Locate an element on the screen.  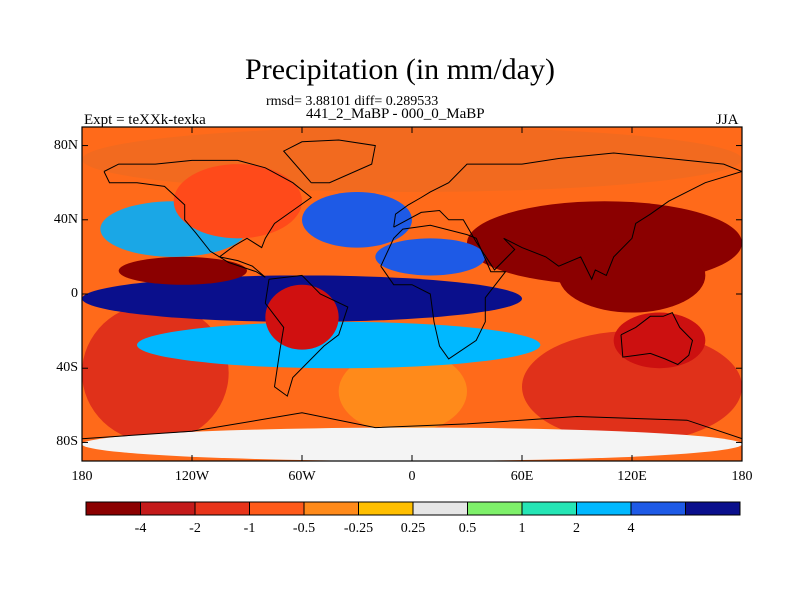
field-north-polar-band is located at coordinates (412, 159).